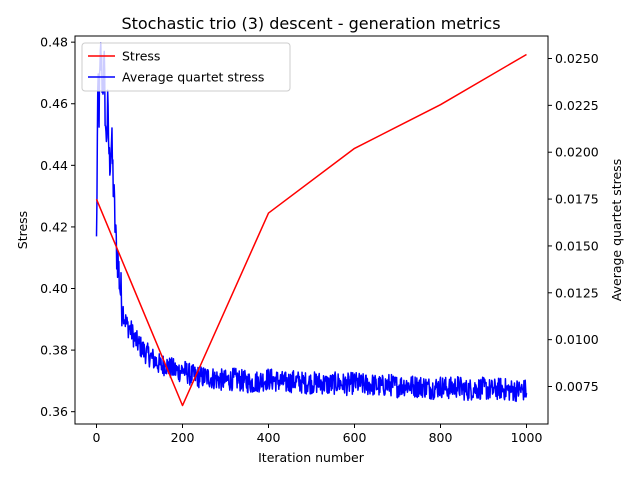 Image resolution: width=640 pixels, height=480 pixels. I want to click on x-tick-label: 800, so click(441, 437).